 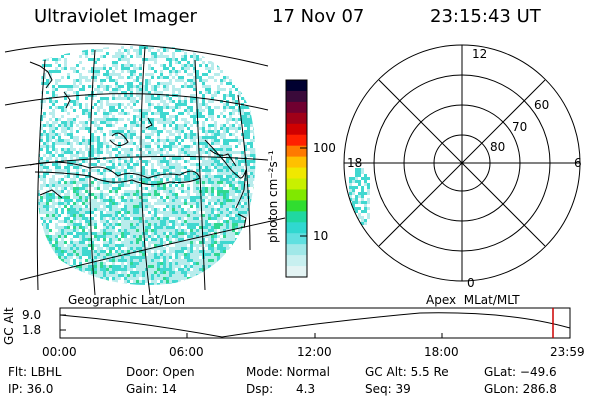 I want to click on polar-pixel, so click(x=368, y=208).